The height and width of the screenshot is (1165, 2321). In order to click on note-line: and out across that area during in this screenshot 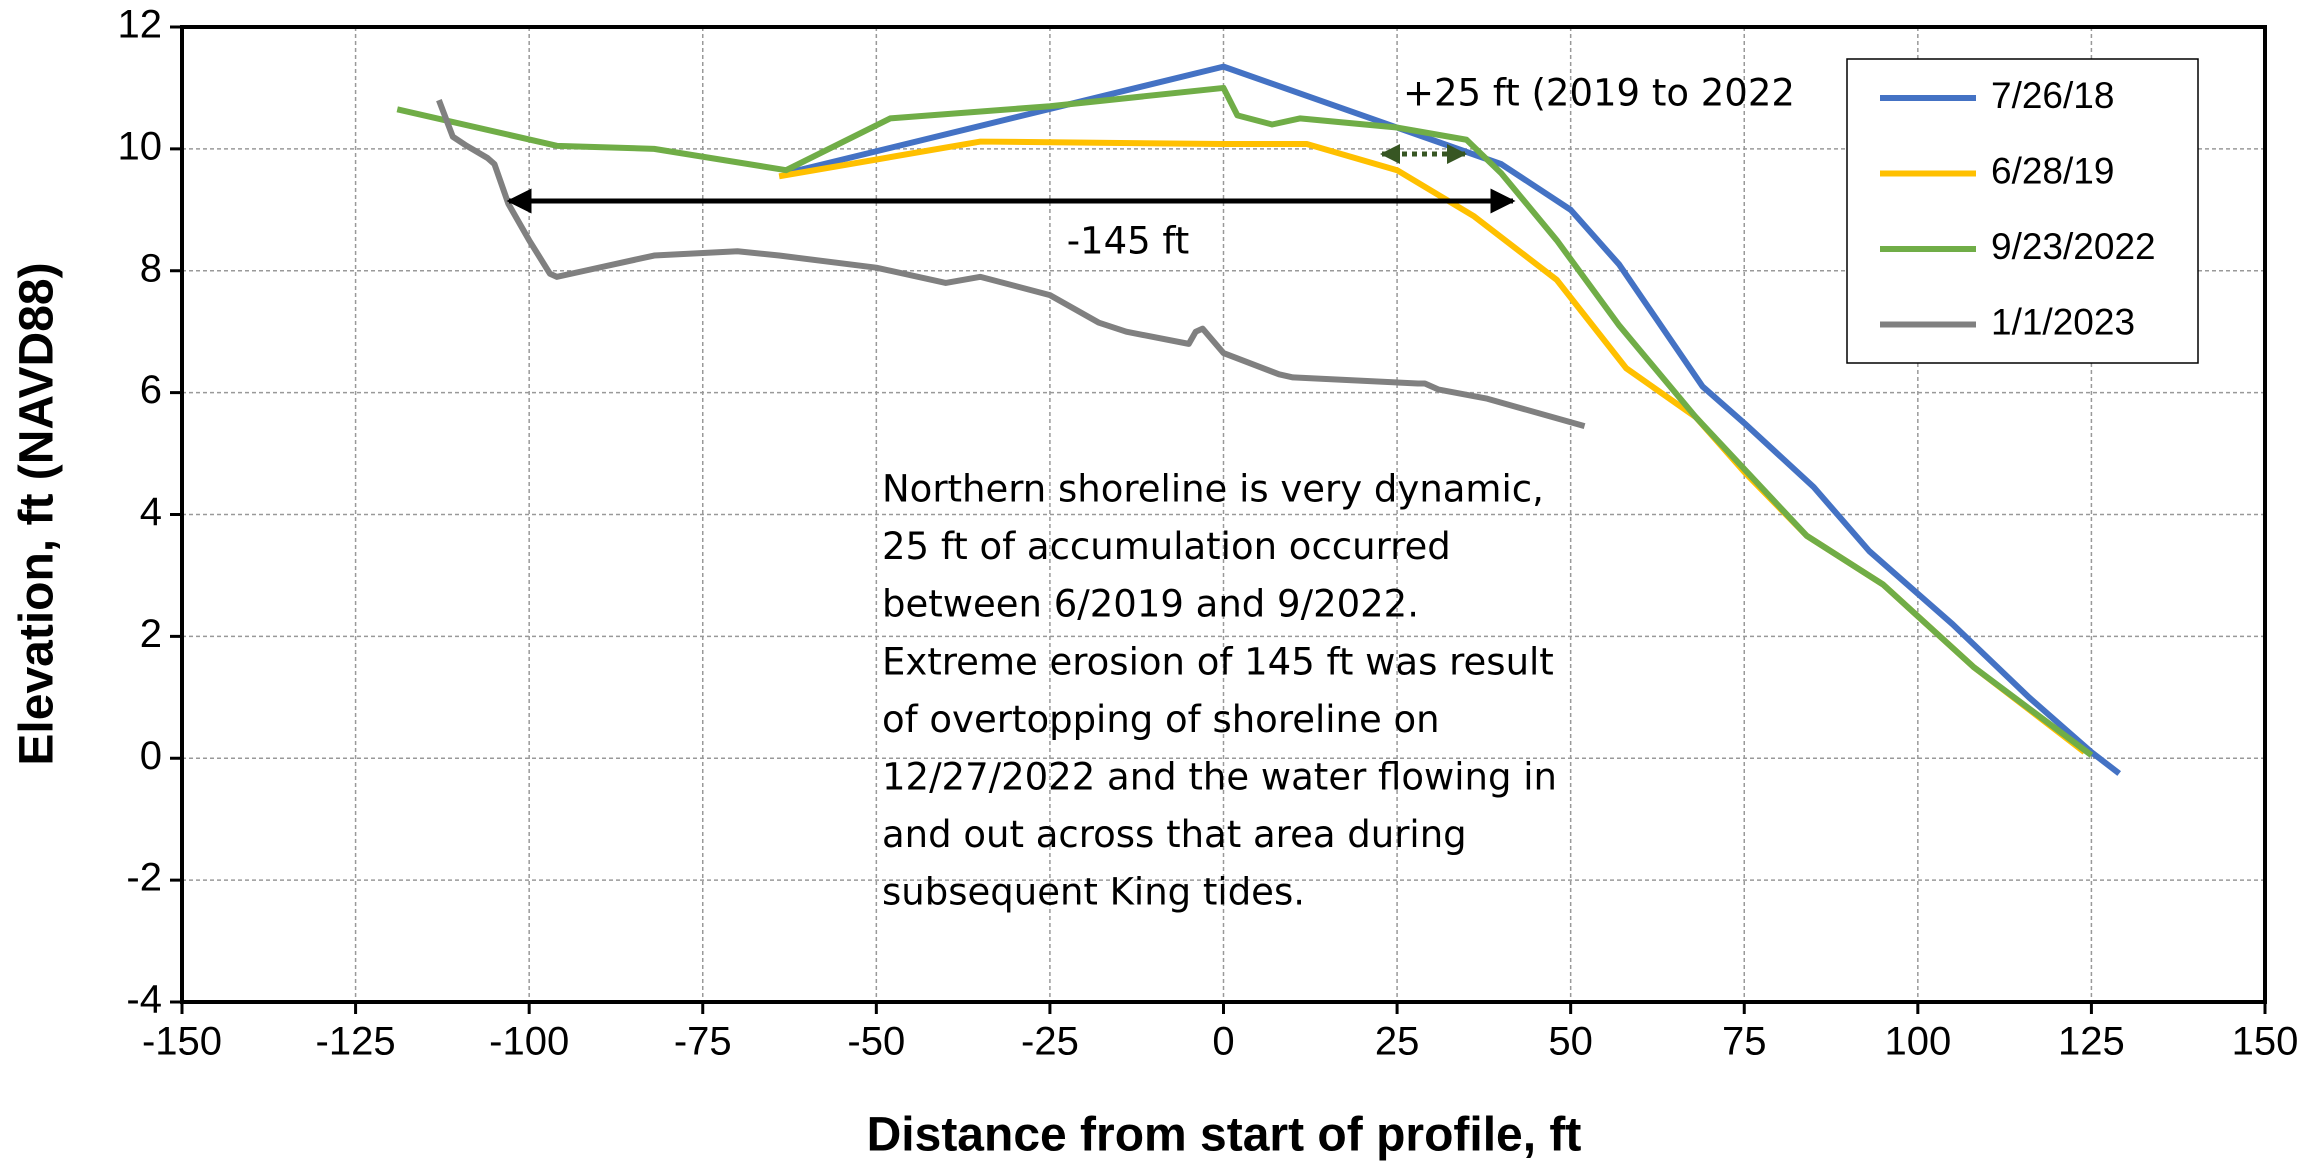, I will do `click(1174, 834)`.